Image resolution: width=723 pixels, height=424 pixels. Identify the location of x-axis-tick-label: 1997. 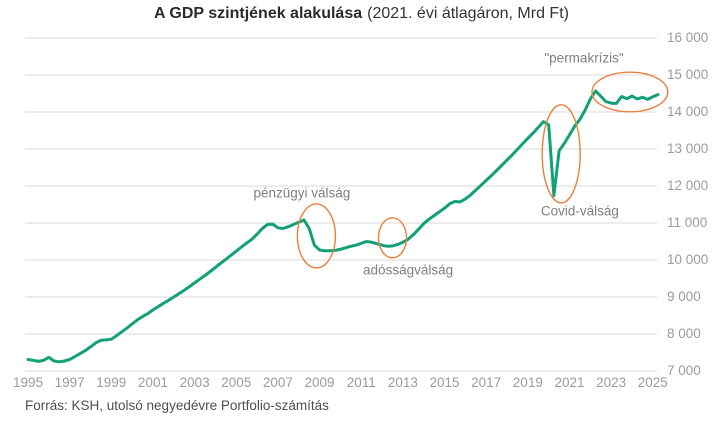
(69, 382).